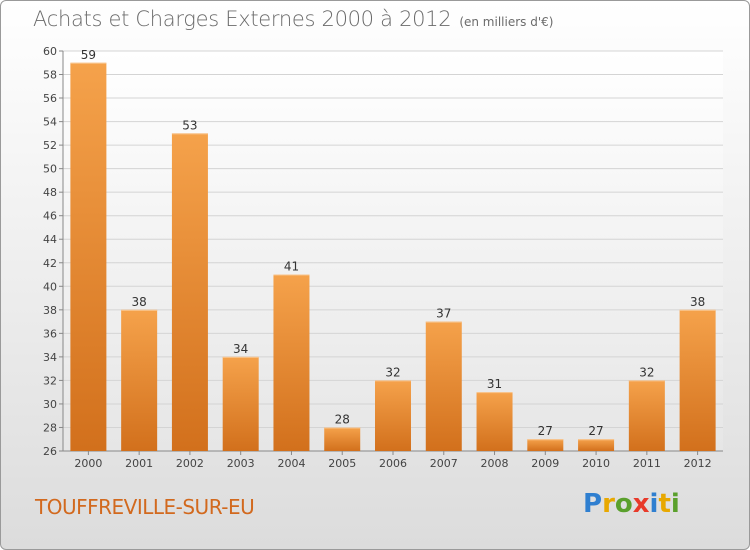 The height and width of the screenshot is (550, 750). I want to click on brand-logo: Proxiti, so click(631, 504).